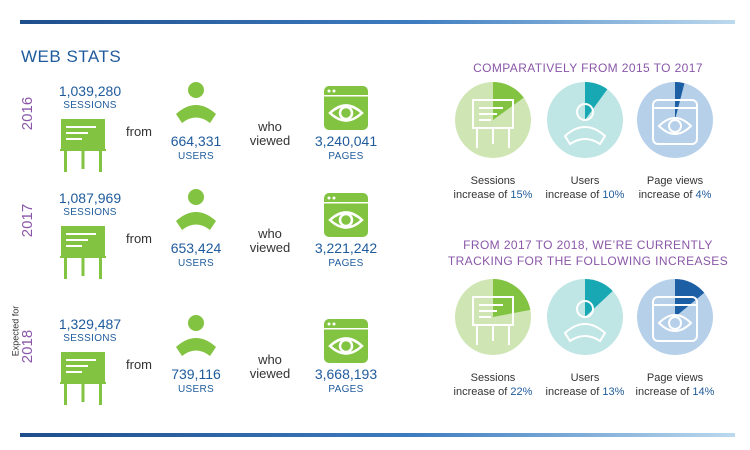 This screenshot has height=450, width=750. I want to click on sessions-value: 1,087,969, so click(90, 198).